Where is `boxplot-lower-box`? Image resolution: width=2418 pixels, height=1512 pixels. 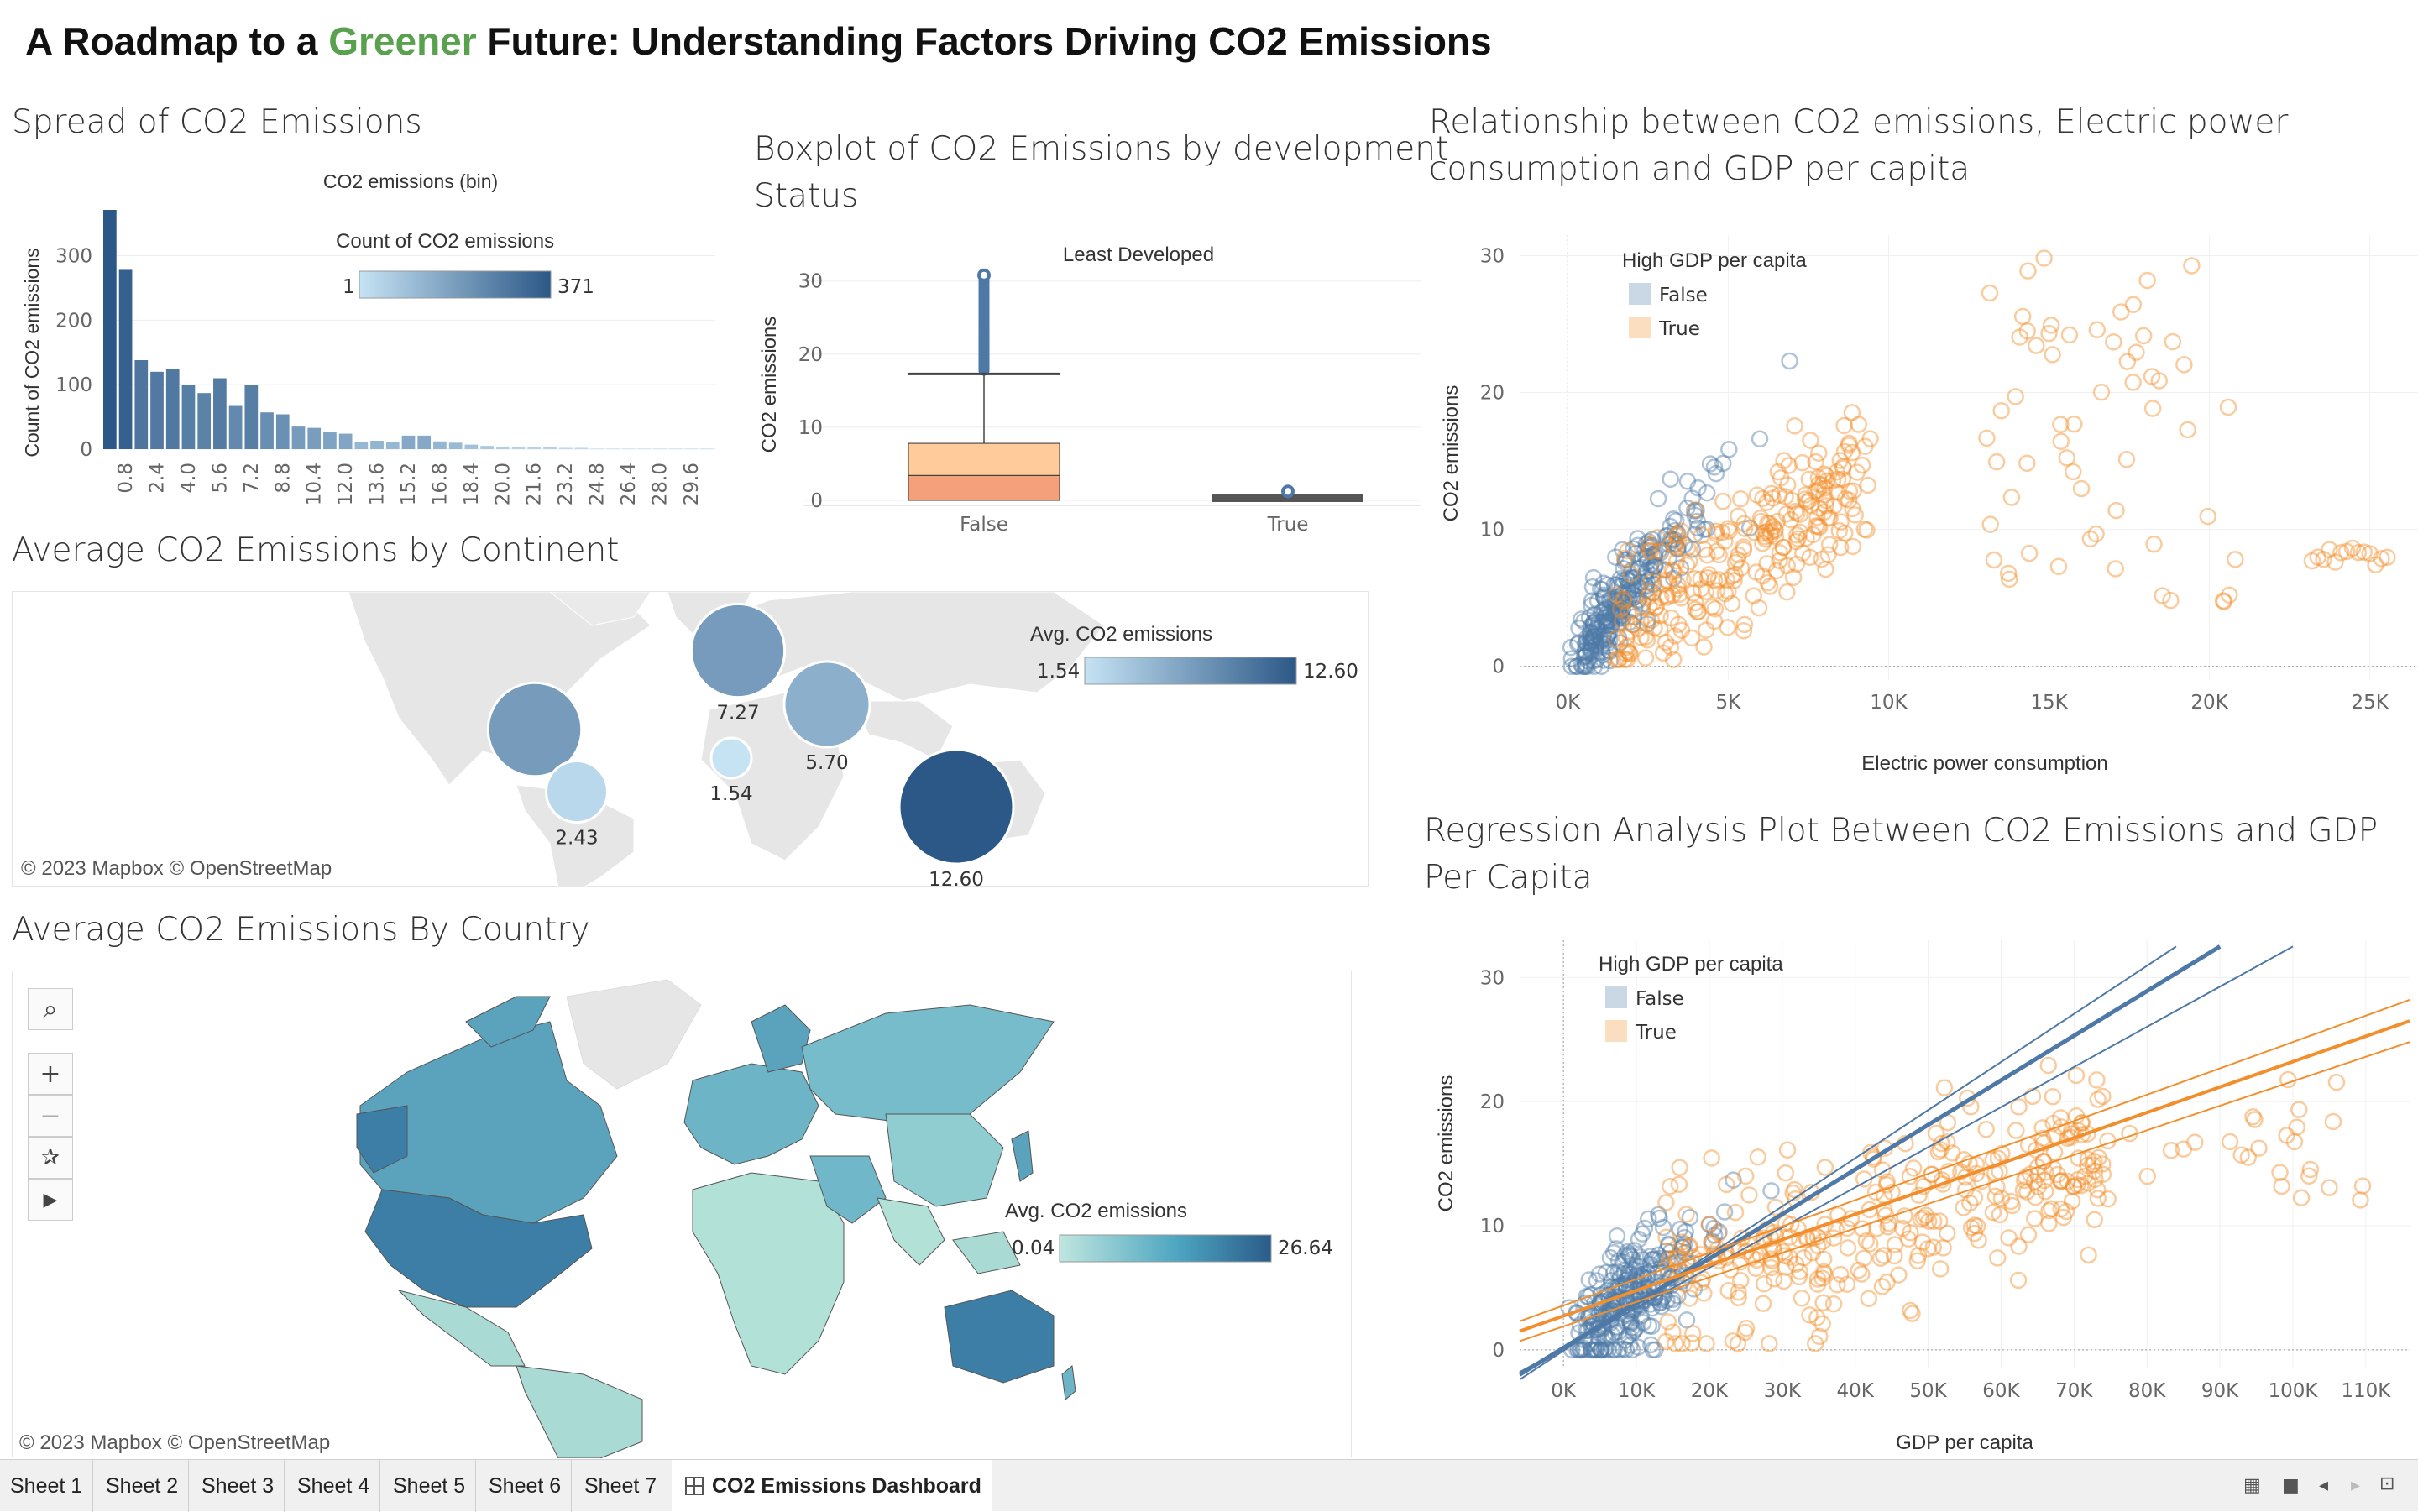
boxplot-lower-box is located at coordinates (984, 487).